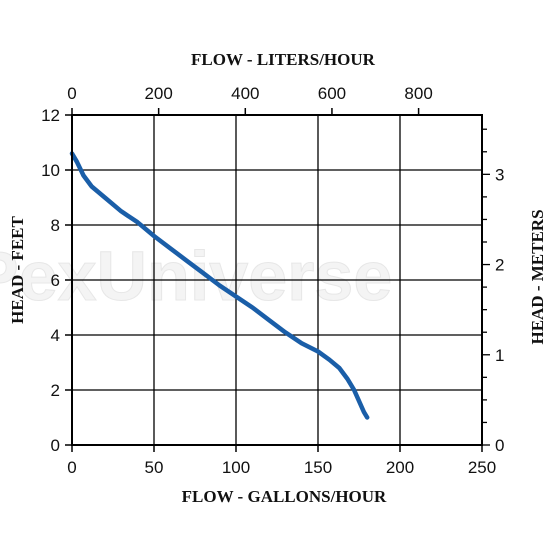  What do you see at coordinates (154, 467) in the screenshot?
I see `x-tick-label: 50` at bounding box center [154, 467].